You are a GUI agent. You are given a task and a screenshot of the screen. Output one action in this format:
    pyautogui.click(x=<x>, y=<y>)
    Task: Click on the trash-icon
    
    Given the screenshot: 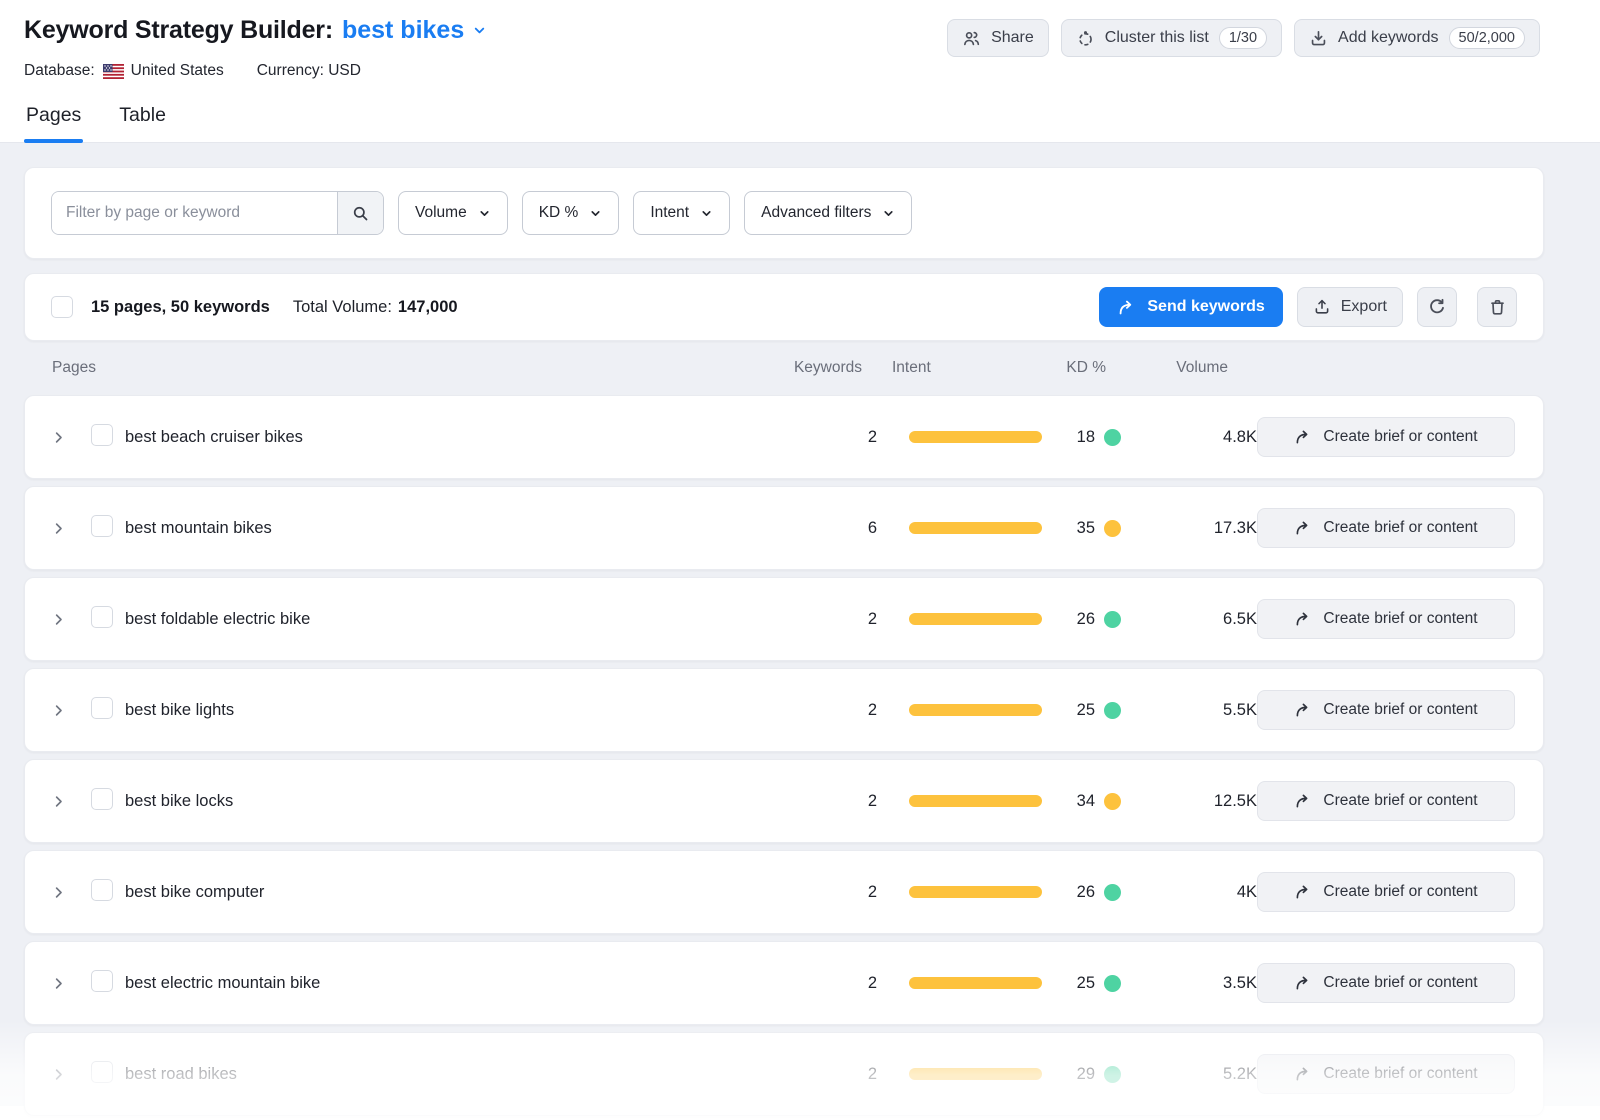 What is the action you would take?
    pyautogui.click(x=1497, y=307)
    